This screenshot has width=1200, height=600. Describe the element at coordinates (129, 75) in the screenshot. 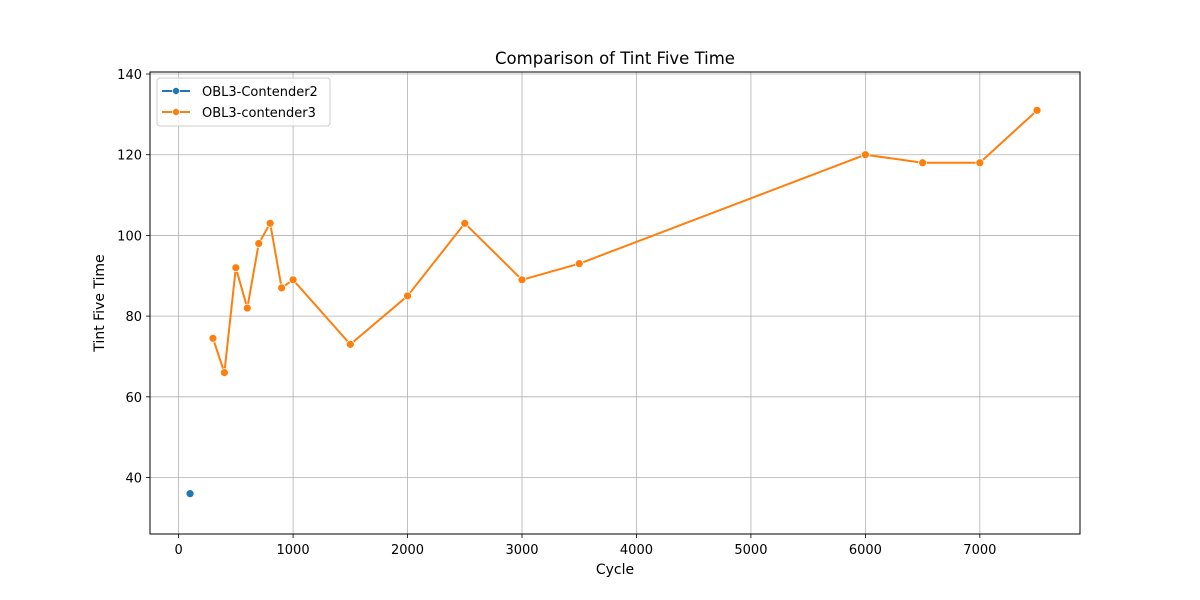

I see `y-tick-label: 140` at that location.